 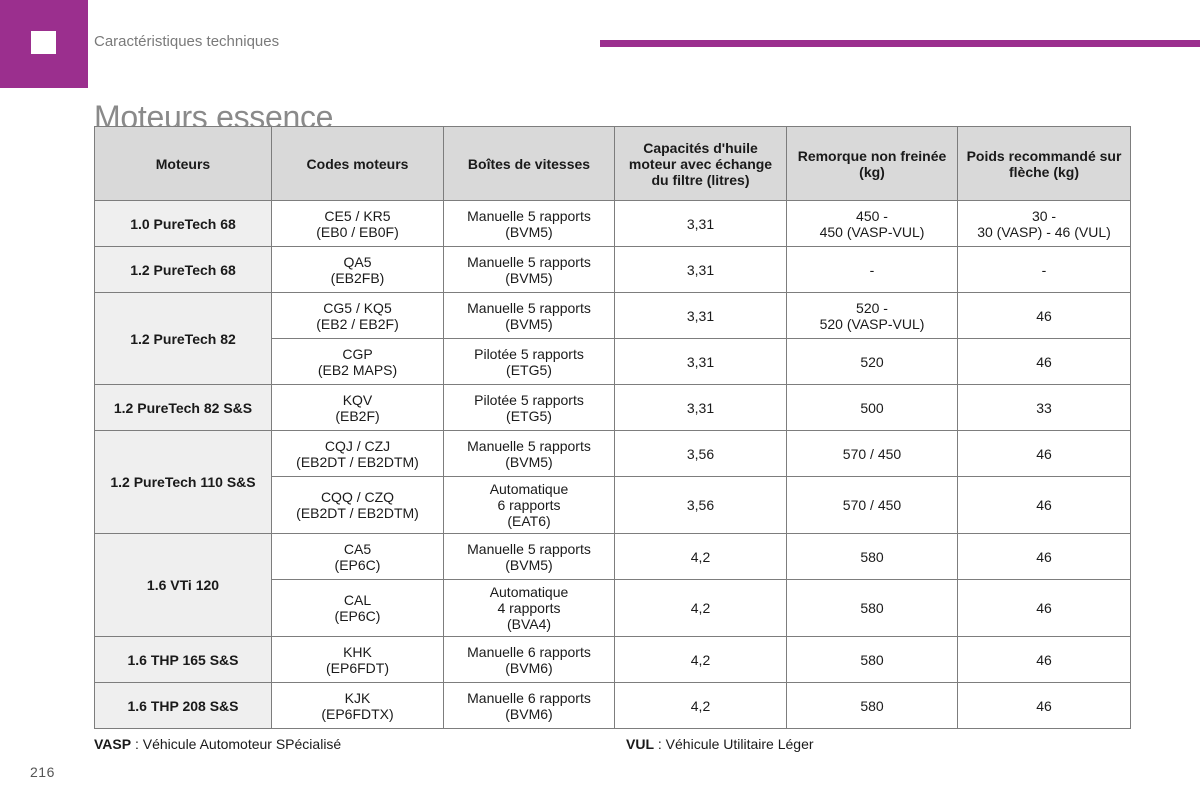 I want to click on nose-weight-cell: 33, so click(x=1044, y=407).